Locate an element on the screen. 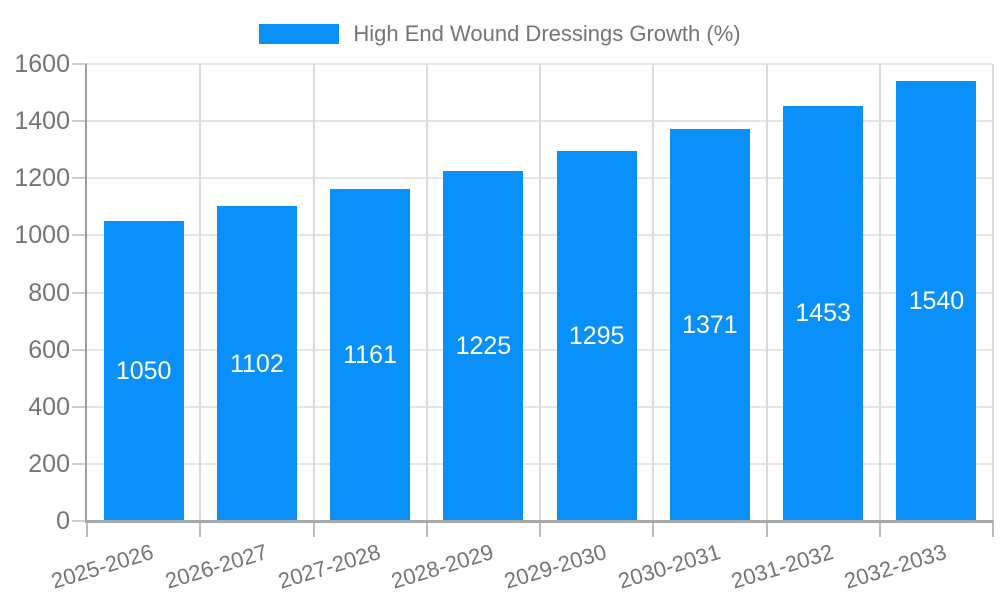  bar-value-label: 1371 is located at coordinates (710, 325).